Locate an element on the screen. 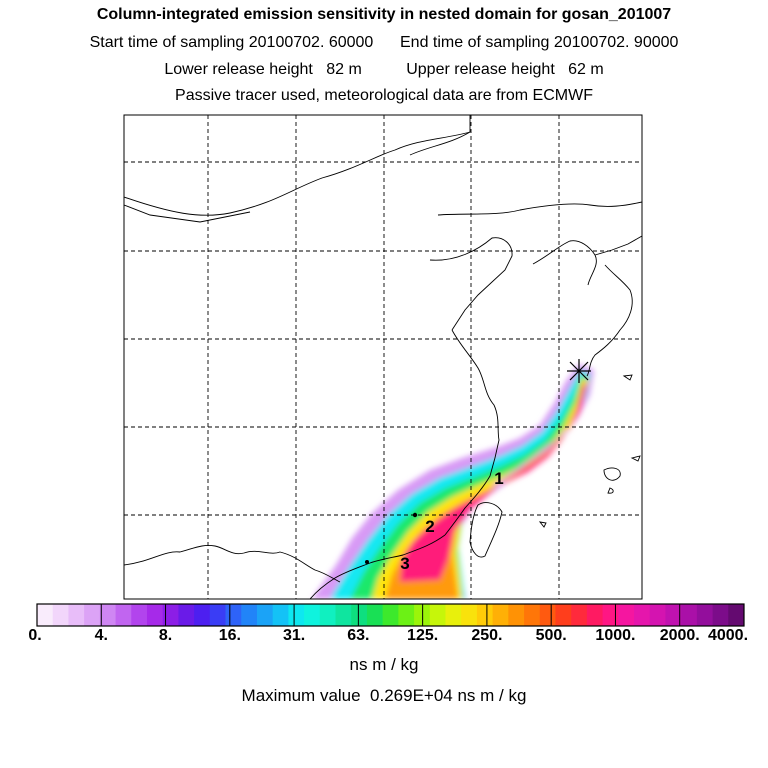  legend-tick-label: 4. is located at coordinates (101, 635).